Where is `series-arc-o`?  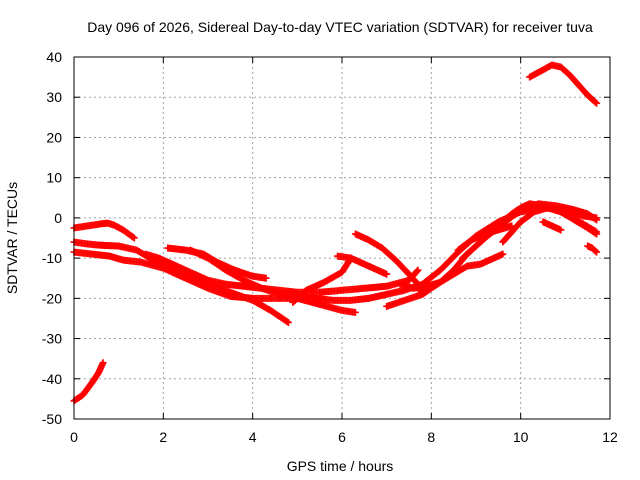
series-arc-o is located at coordinates (550, 225).